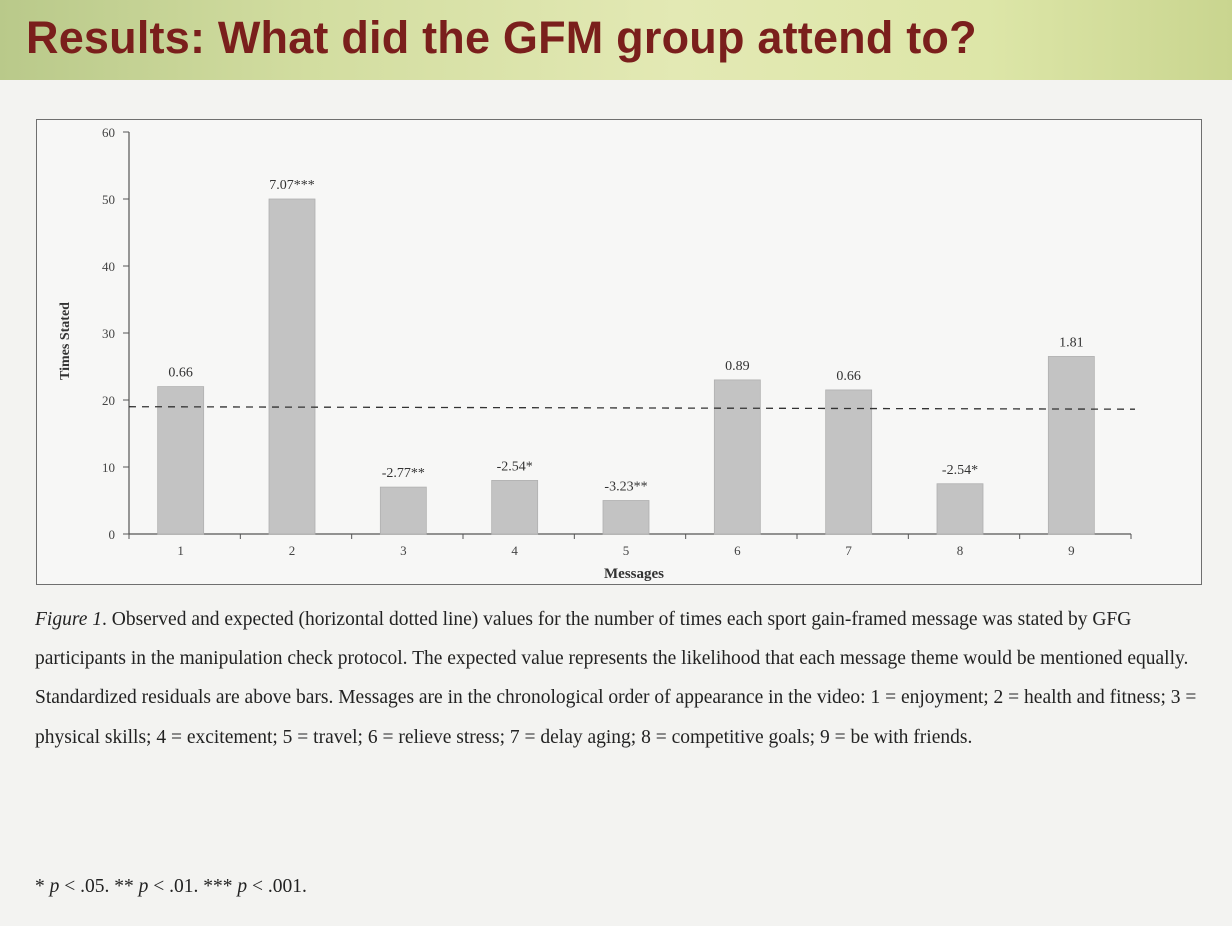 The width and height of the screenshot is (1232, 926). Describe the element at coordinates (1071, 342) in the screenshot. I see `bar-value-label: 1.81` at that location.